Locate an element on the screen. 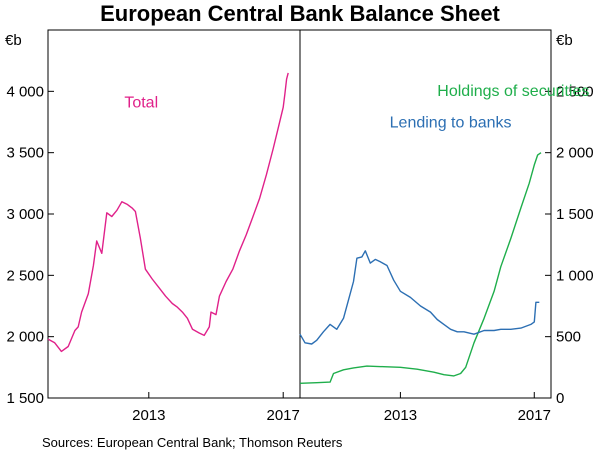  y-tick-label-left: 3 000 is located at coordinates (25, 214).